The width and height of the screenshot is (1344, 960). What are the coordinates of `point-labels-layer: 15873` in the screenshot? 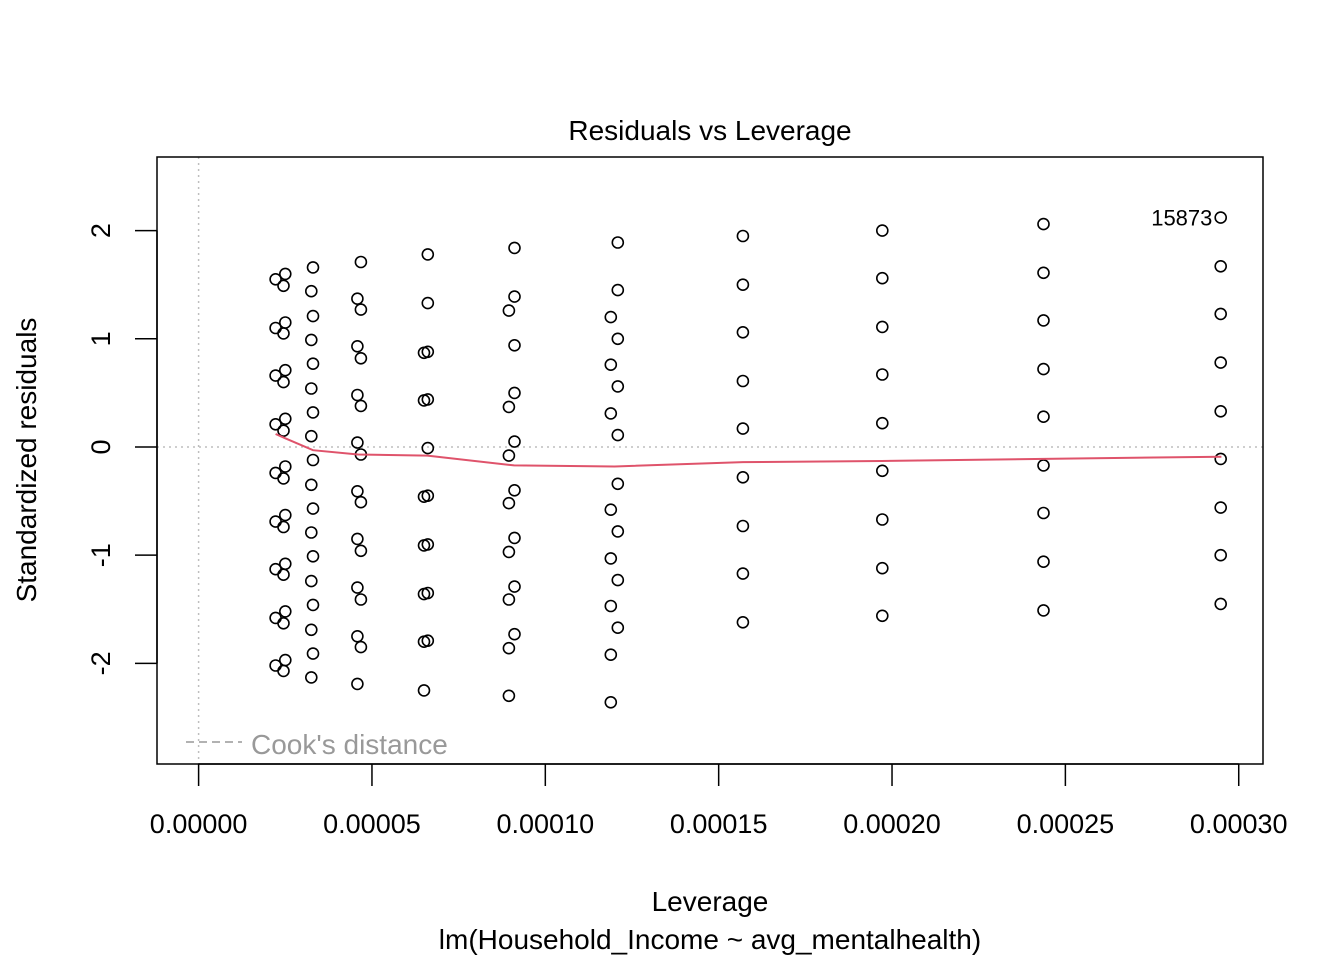 It's located at (1181, 218).